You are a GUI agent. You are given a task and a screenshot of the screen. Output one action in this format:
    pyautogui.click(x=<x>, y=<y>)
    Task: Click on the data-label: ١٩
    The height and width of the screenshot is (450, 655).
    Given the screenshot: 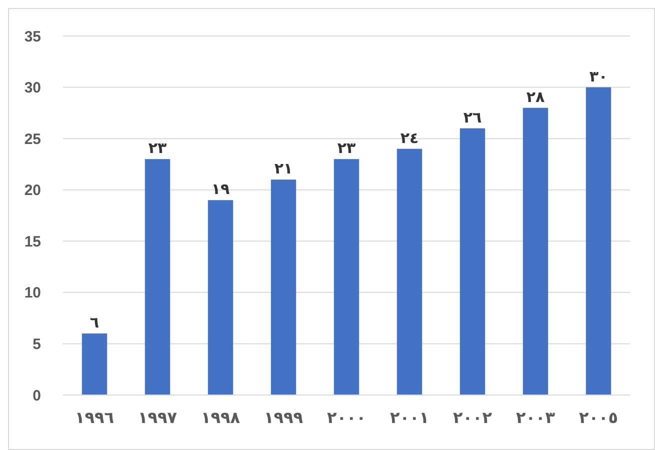 What is the action you would take?
    pyautogui.click(x=220, y=189)
    